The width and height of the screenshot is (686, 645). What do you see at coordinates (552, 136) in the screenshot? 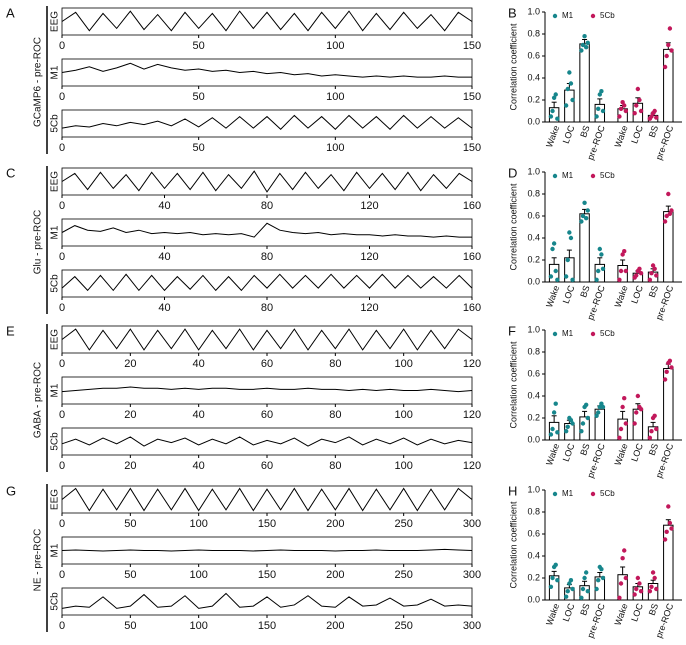
I see `x-tick-label: Wake` at bounding box center [552, 136].